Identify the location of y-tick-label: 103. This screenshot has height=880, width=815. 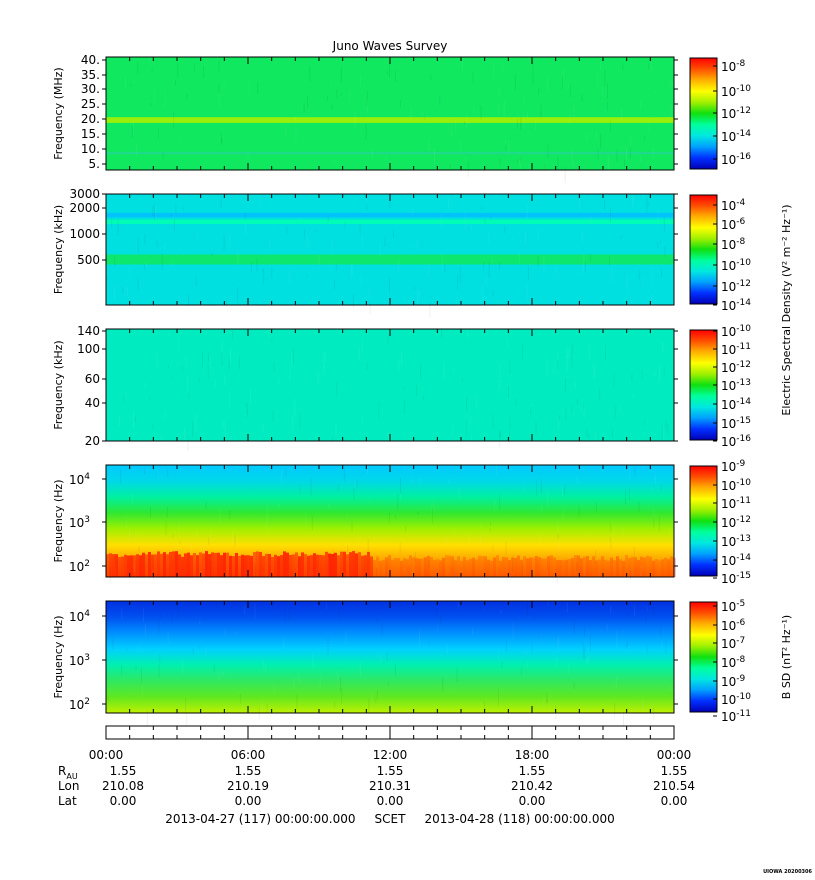
(79, 522).